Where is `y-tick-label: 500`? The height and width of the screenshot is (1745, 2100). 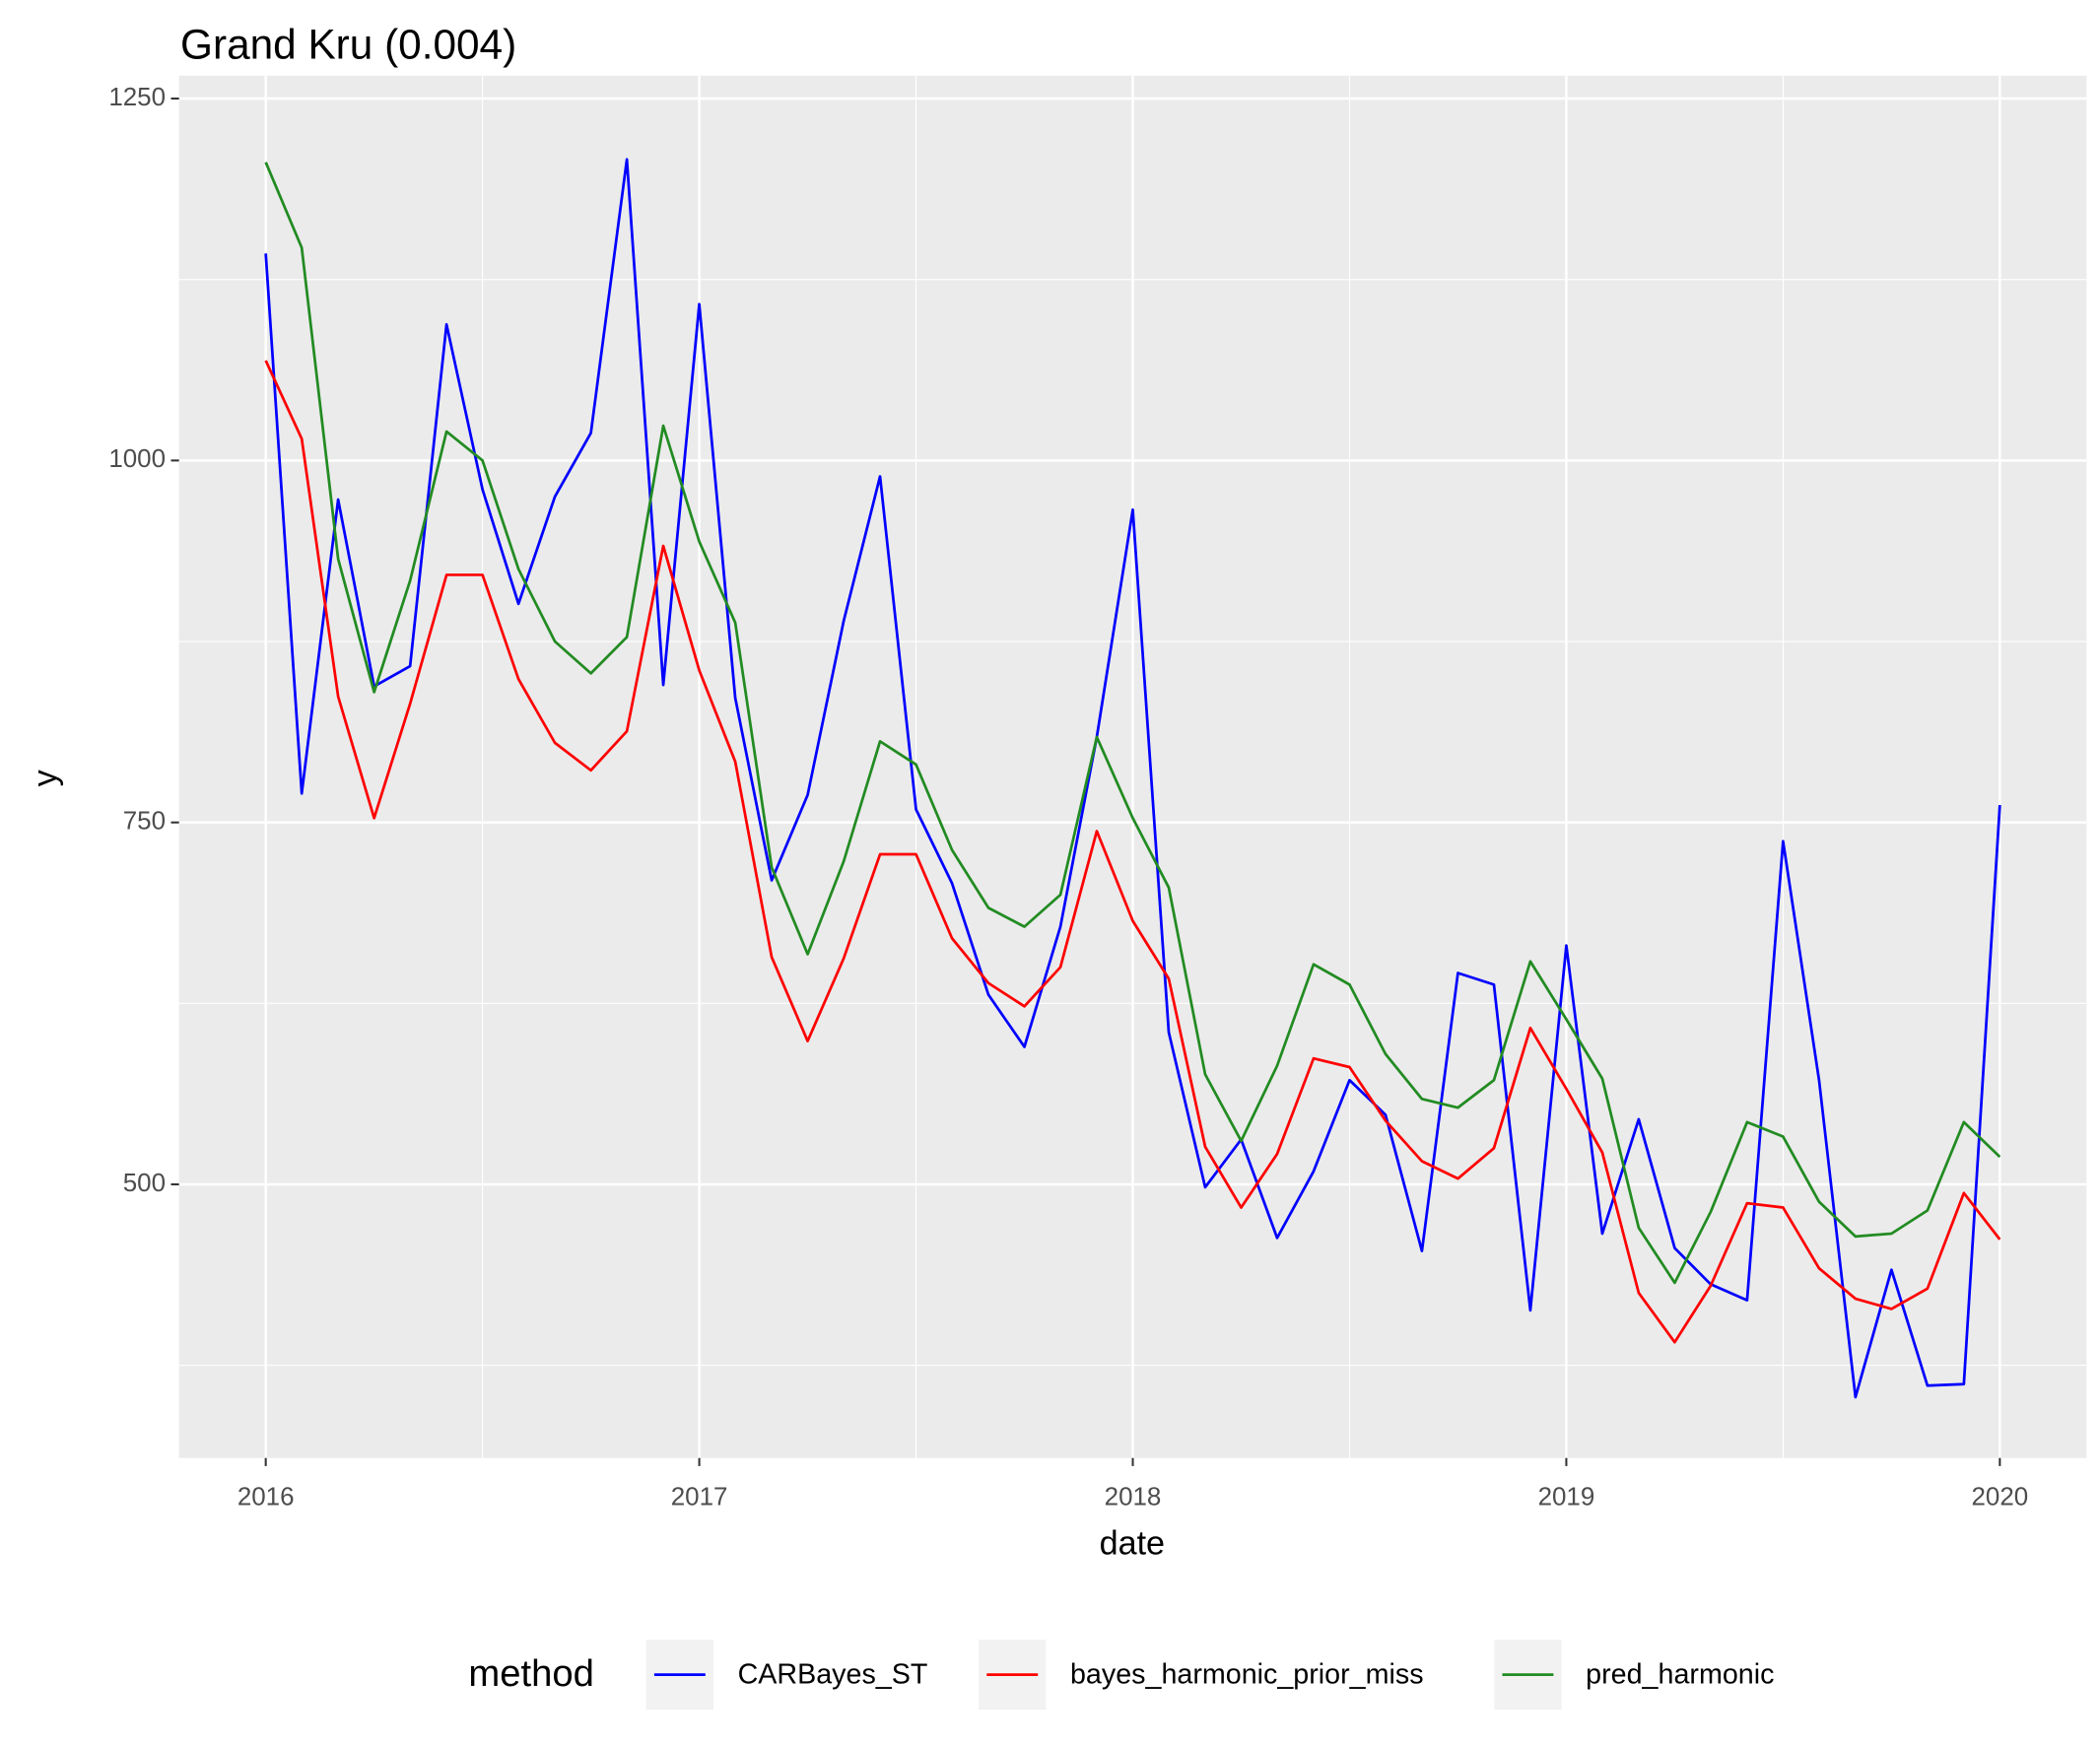 y-tick-label: 500 is located at coordinates (145, 1183).